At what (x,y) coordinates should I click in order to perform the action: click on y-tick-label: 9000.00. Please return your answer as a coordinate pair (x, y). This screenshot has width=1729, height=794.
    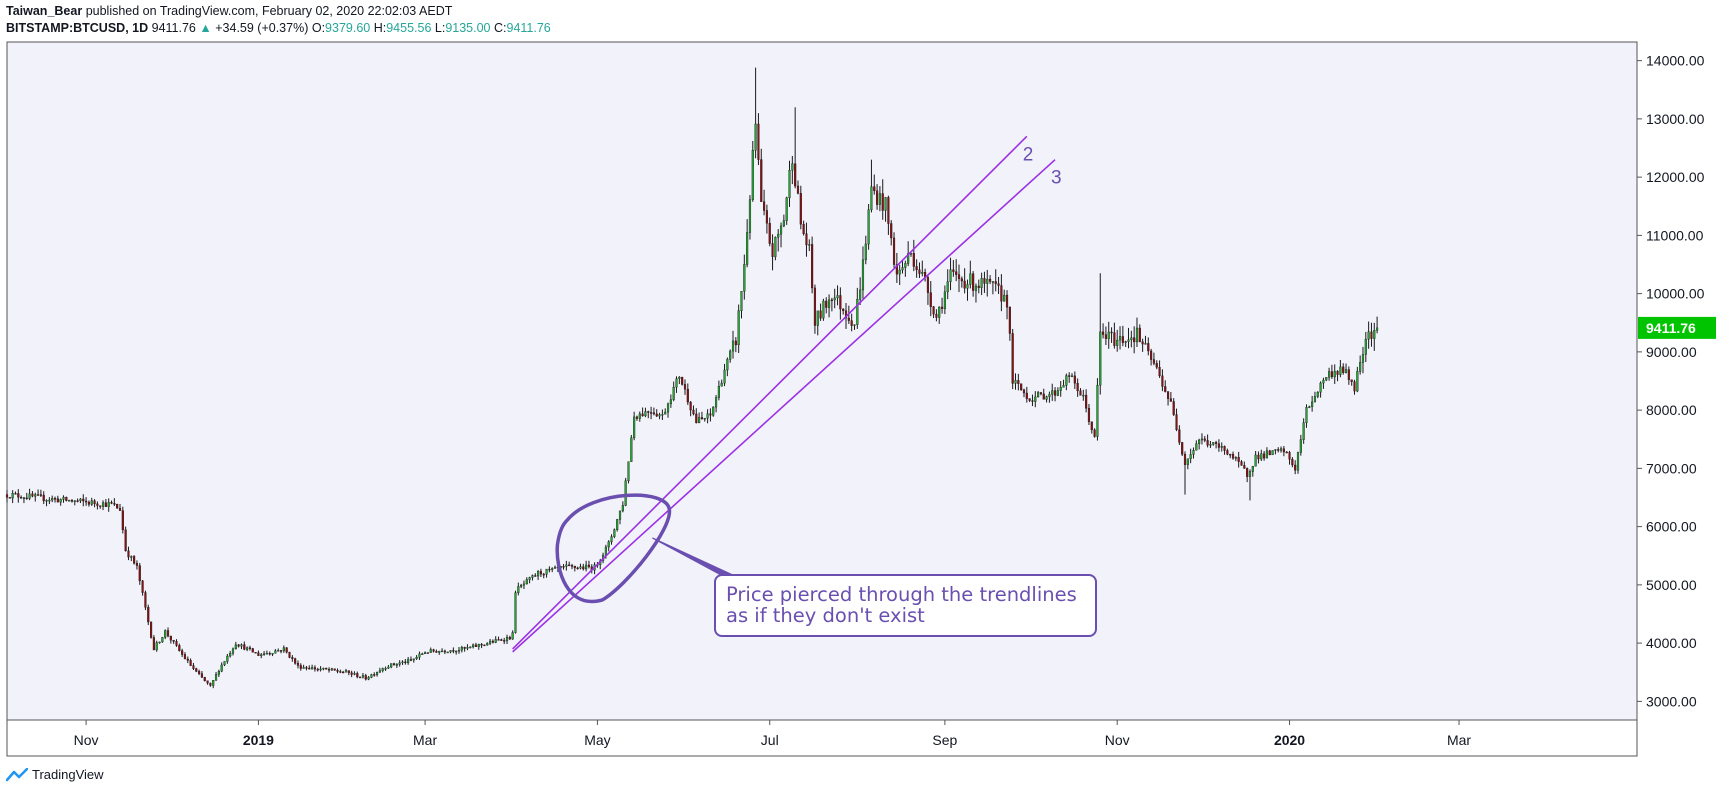
    Looking at the image, I should click on (1671, 352).